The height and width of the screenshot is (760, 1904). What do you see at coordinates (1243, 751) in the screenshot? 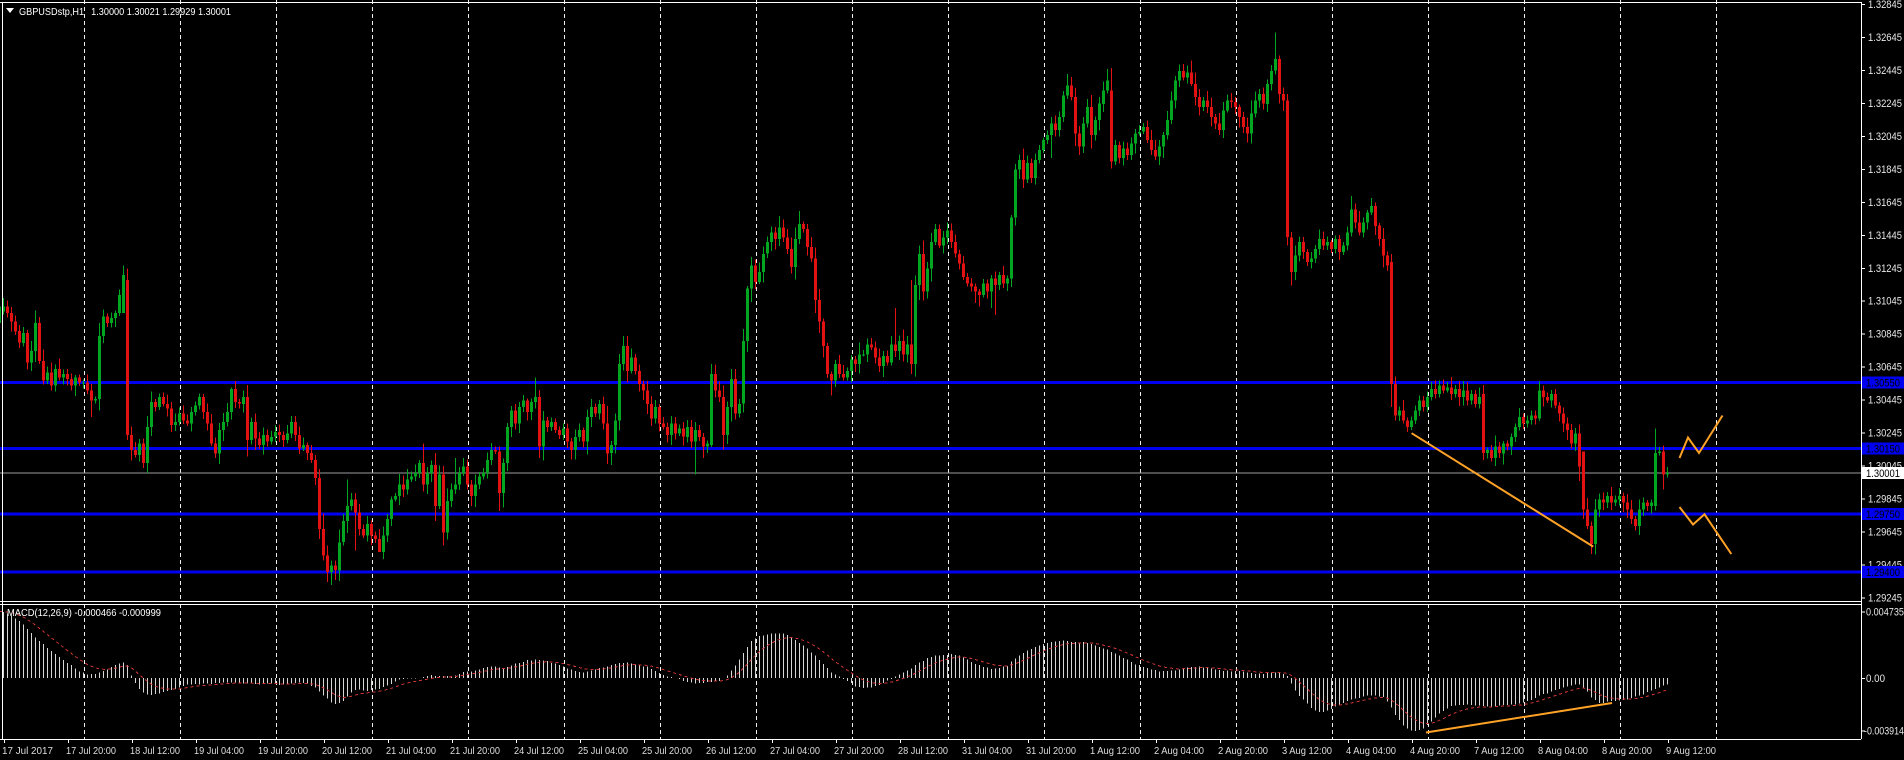
I see `svg-text: 2 Aug 20:00` at bounding box center [1243, 751].